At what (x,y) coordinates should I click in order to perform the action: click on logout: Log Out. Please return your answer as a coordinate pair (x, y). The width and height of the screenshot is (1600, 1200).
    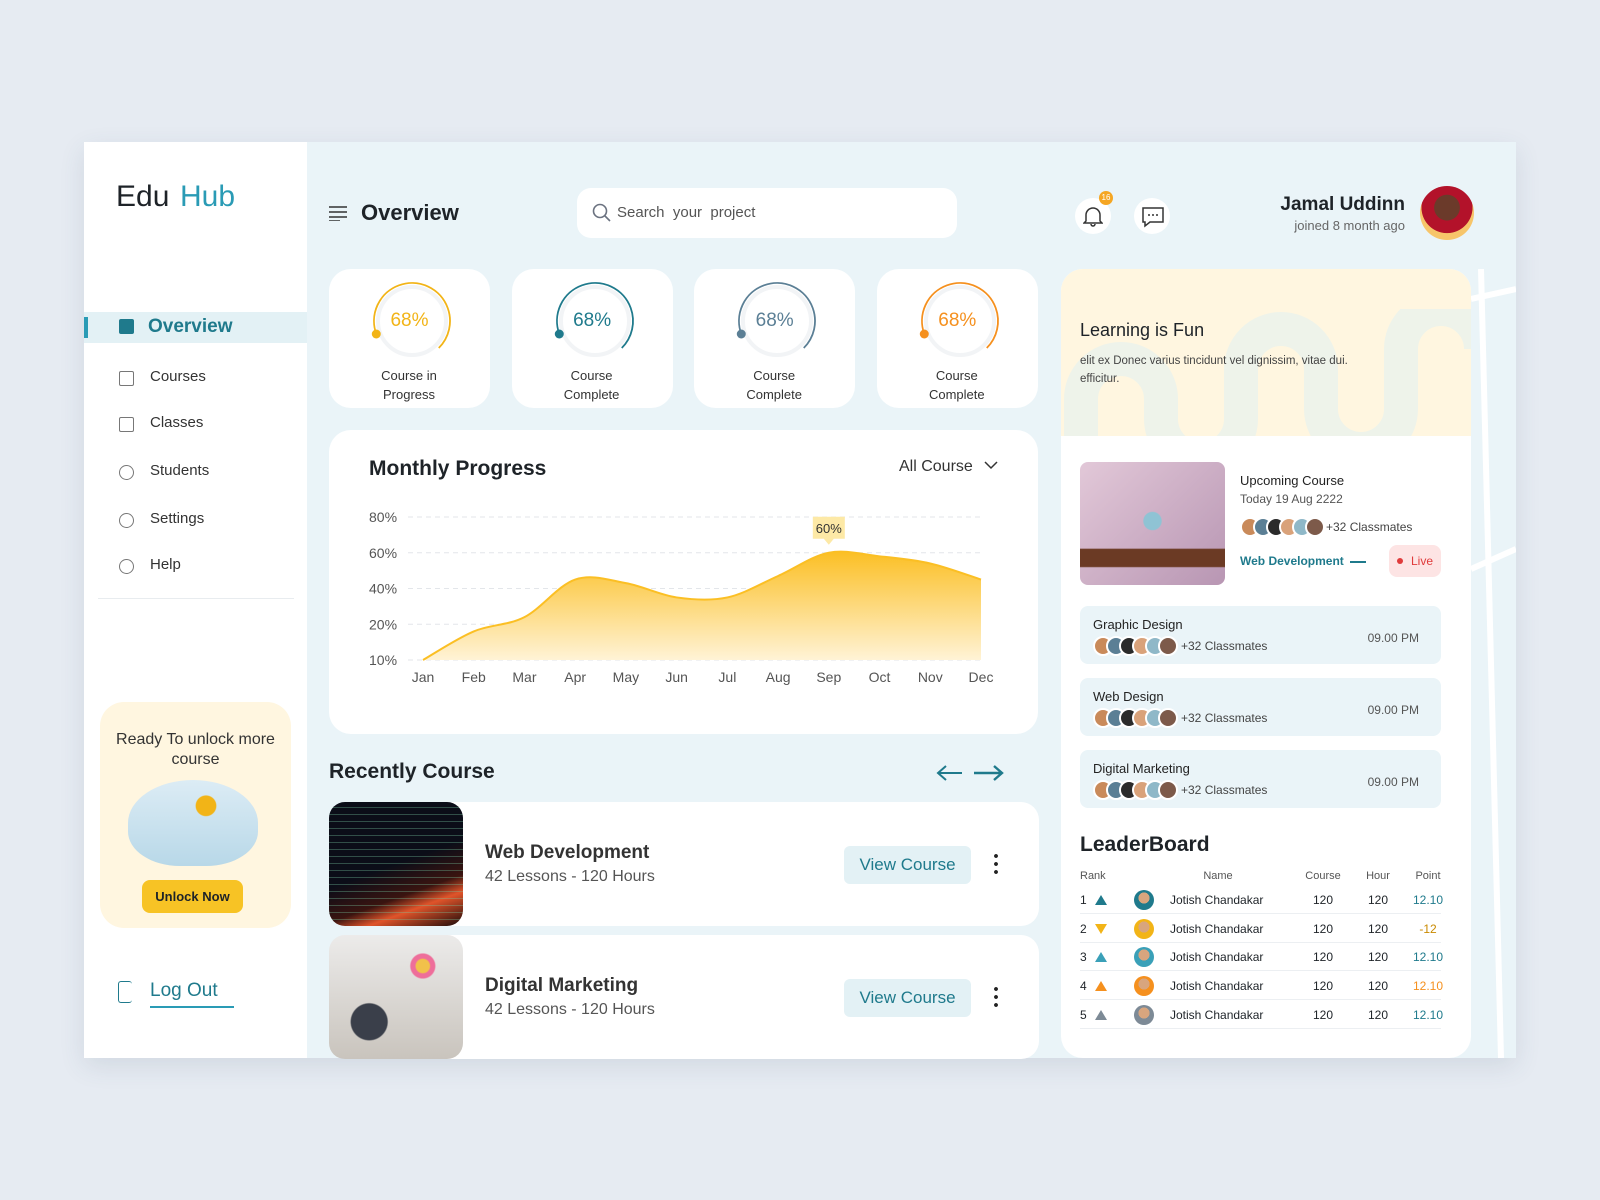
    Looking at the image, I should click on (192, 994).